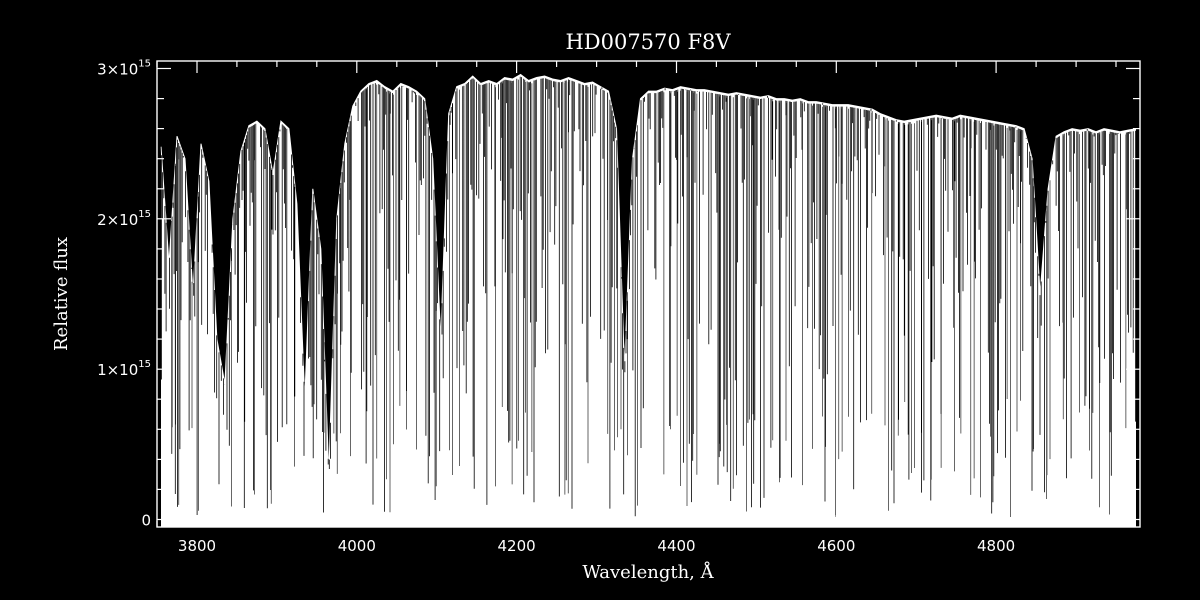  Describe the element at coordinates (517, 546) in the screenshot. I see `x-tick-label: 4200` at that location.